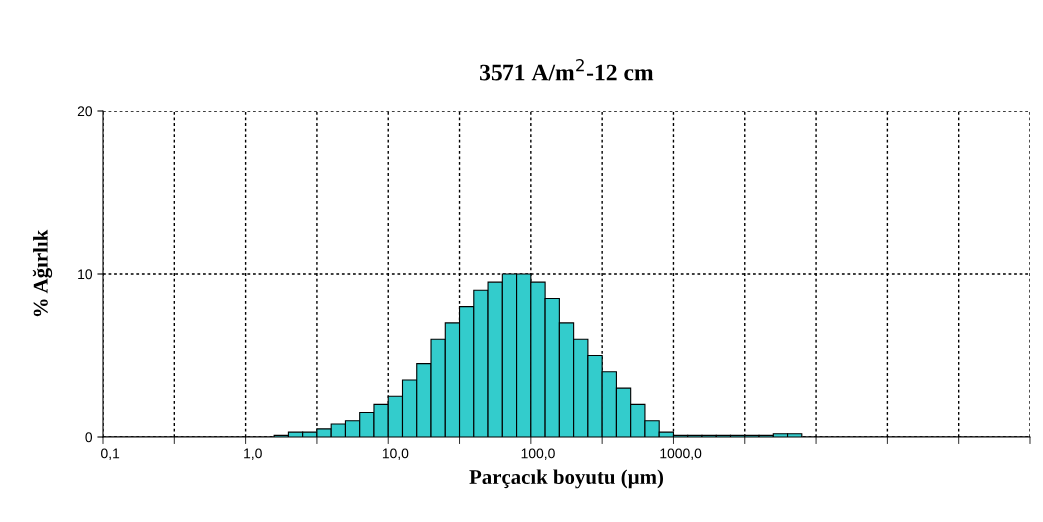 Image resolution: width=1043 pixels, height=522 pixels. I want to click on chart-title: 3571 A/m$^{2}$-12 cm, so click(567, 69).